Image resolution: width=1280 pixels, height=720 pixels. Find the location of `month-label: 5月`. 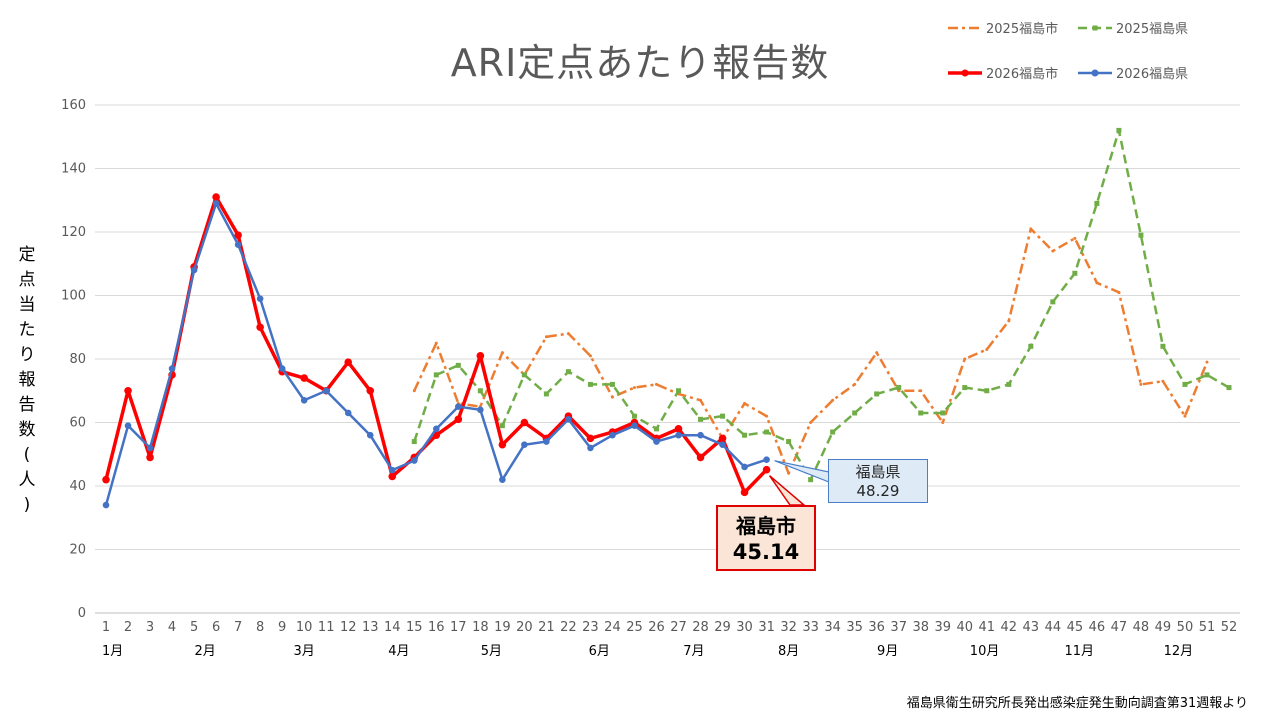

month-label: 5月 is located at coordinates (491, 651).